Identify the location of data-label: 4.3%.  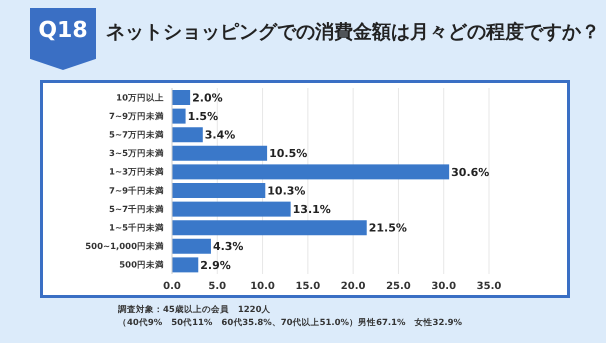
(228, 247).